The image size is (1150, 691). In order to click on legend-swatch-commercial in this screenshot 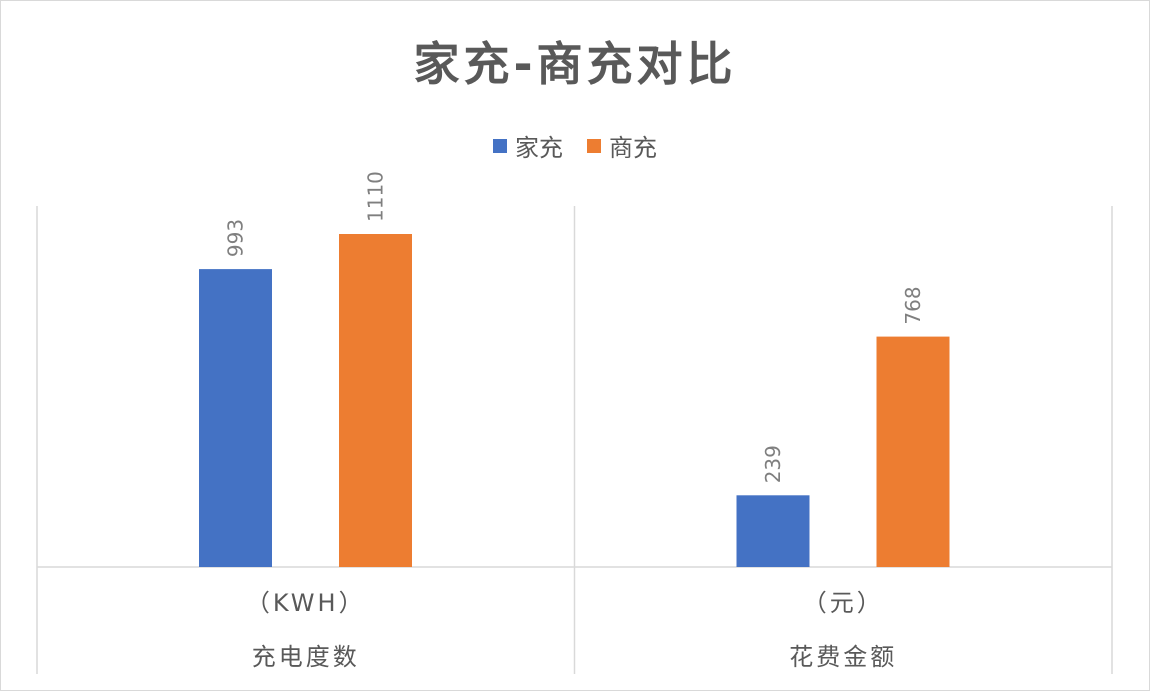, I will do `click(594, 145)`.